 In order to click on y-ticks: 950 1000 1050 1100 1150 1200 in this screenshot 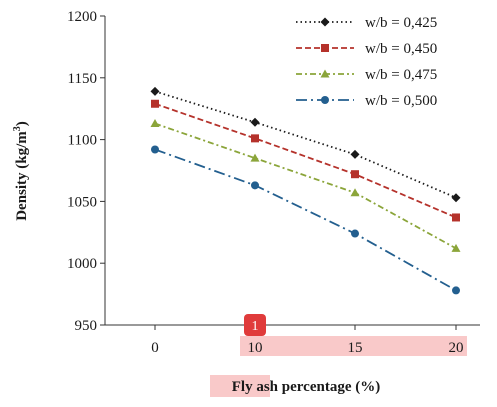, I will do `click(86, 171)`.